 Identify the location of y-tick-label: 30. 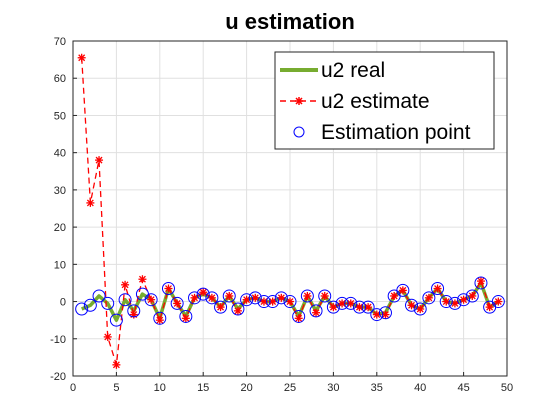
(60, 191).